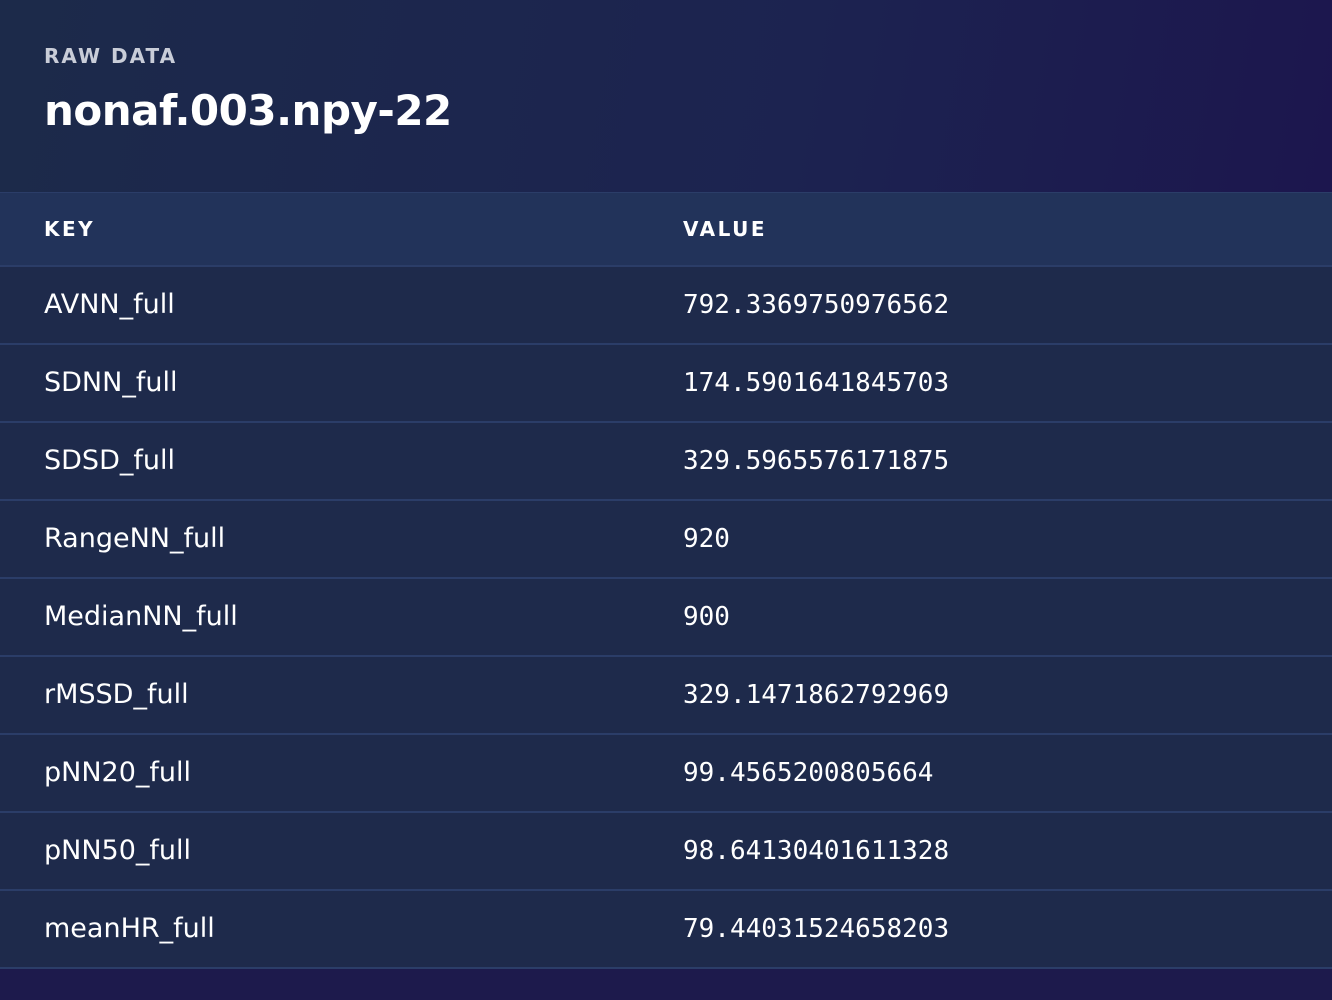 The image size is (1332, 1000). Describe the element at coordinates (816, 304) in the screenshot. I see `row-value: 792.3369750976562` at that location.